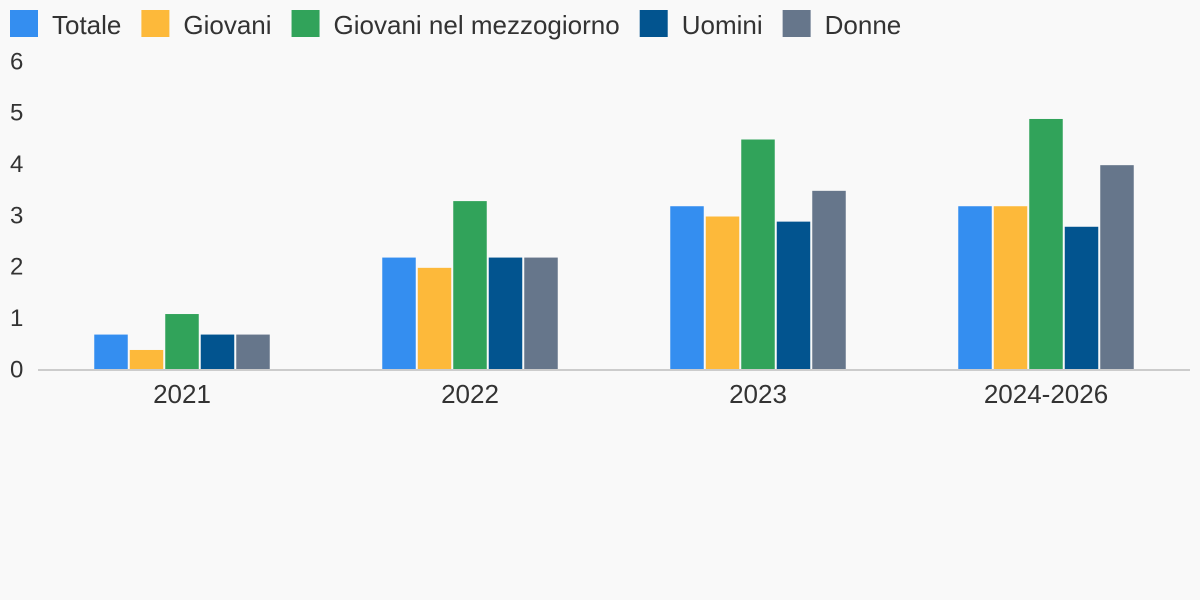  Describe the element at coordinates (477, 25) in the screenshot. I see `legend-label: Giovani nel mezzogiorno` at that location.